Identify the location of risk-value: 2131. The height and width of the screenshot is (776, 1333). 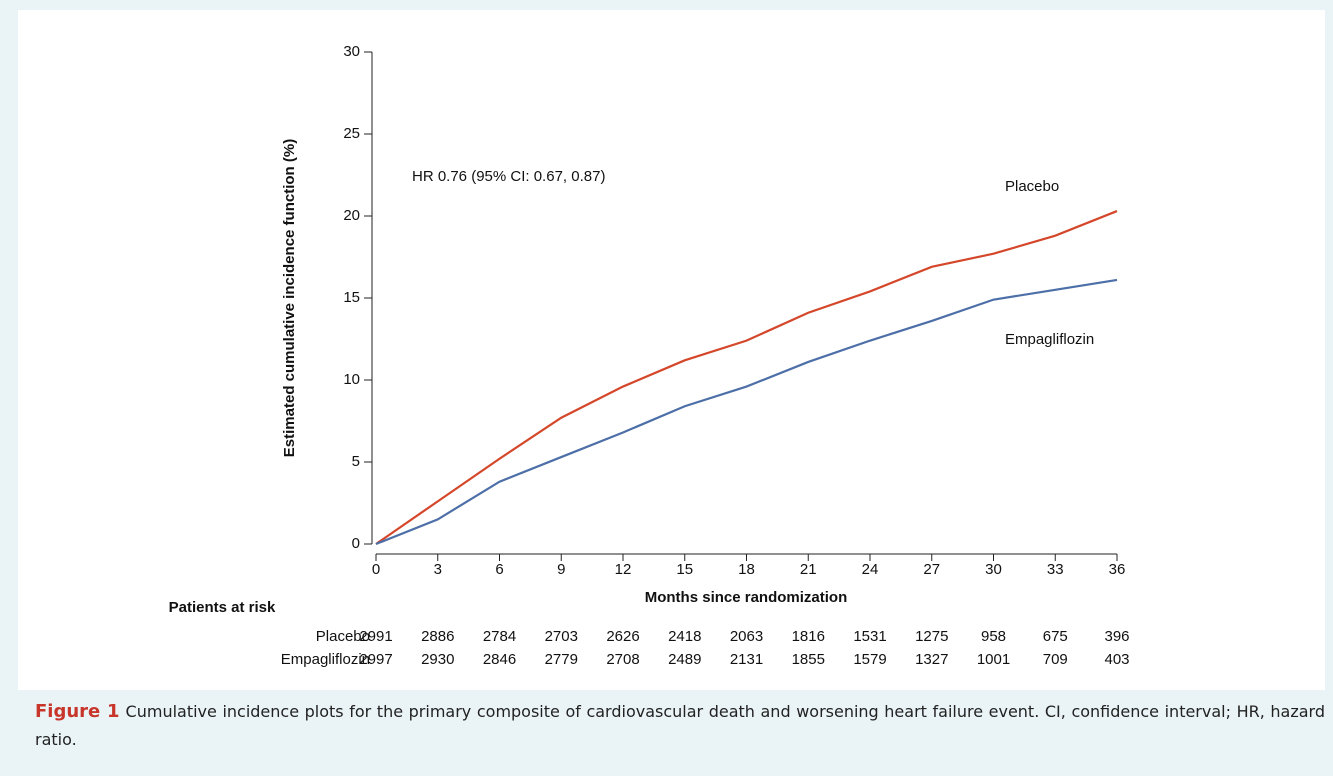
(746, 659).